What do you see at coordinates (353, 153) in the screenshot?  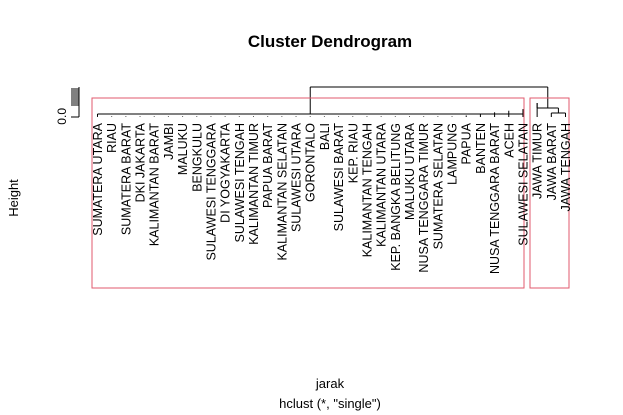 I see `leaf-label: KEP. RIAU` at bounding box center [353, 153].